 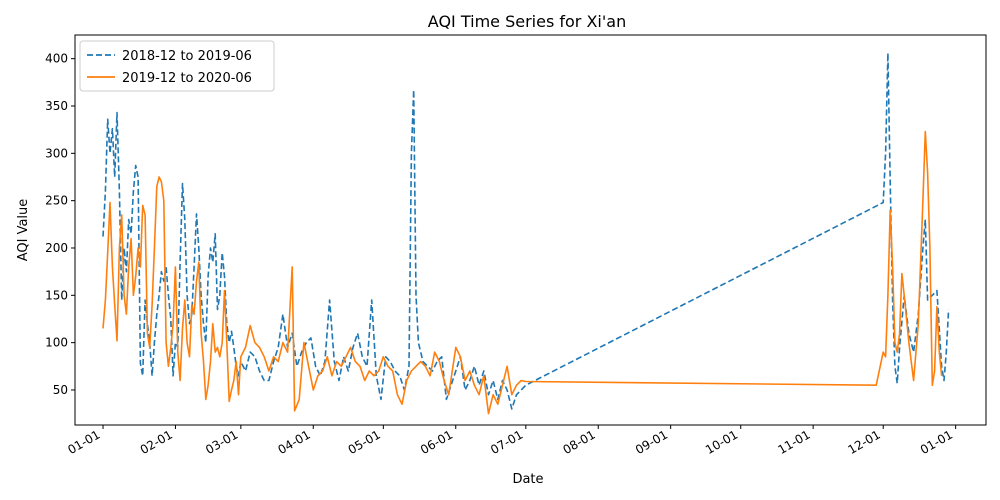 What do you see at coordinates (527, 21) in the screenshot?
I see `chart-title: AQI Time Series for Xi'an` at bounding box center [527, 21].